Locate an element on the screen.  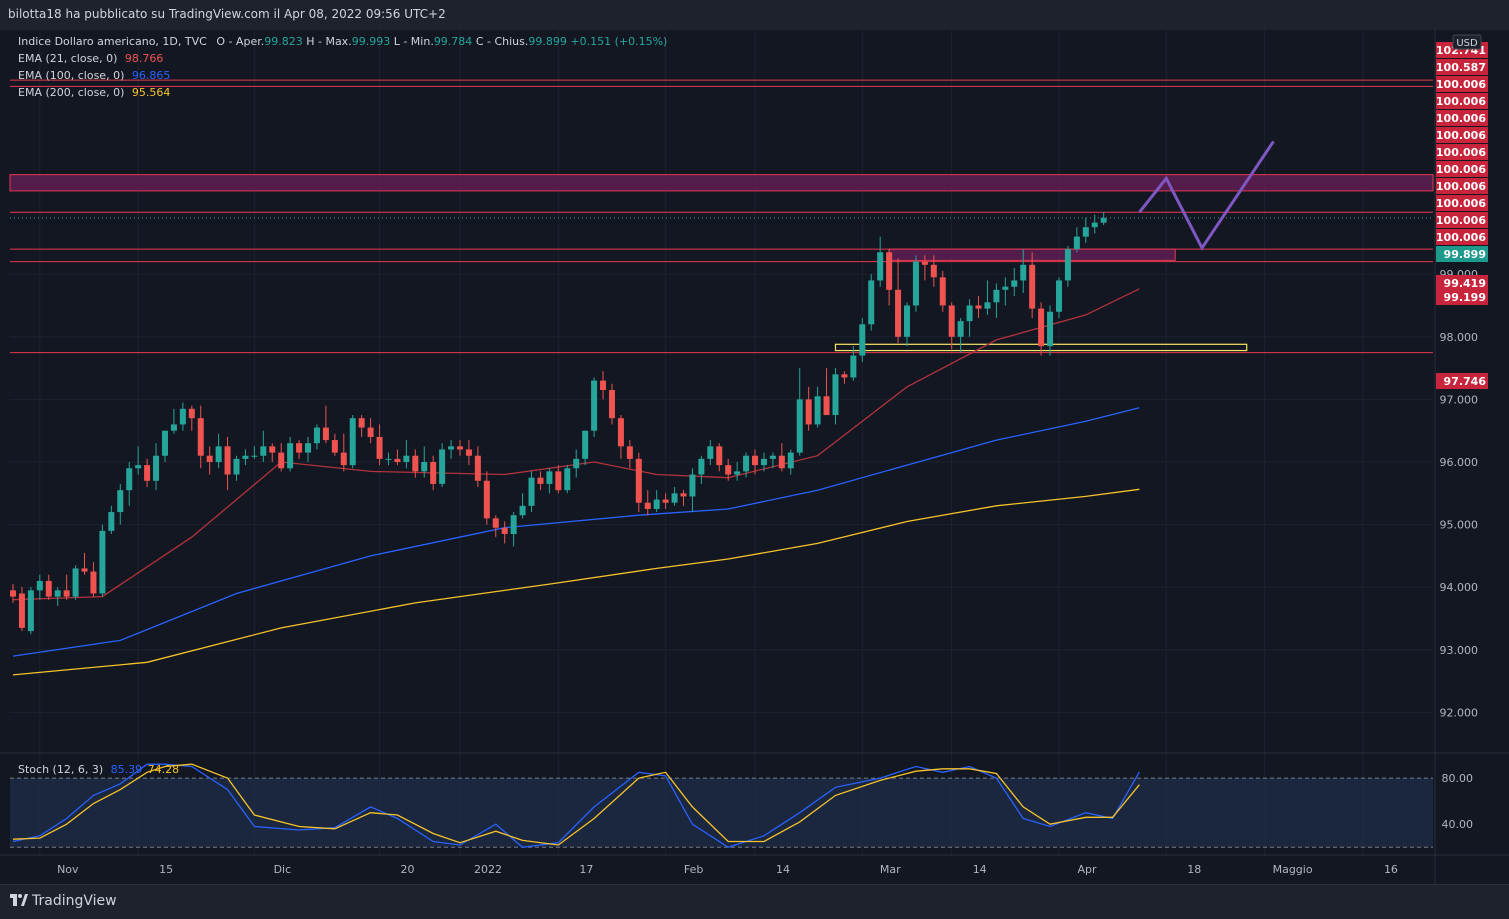
brand-name: TradingView is located at coordinates (74, 901).